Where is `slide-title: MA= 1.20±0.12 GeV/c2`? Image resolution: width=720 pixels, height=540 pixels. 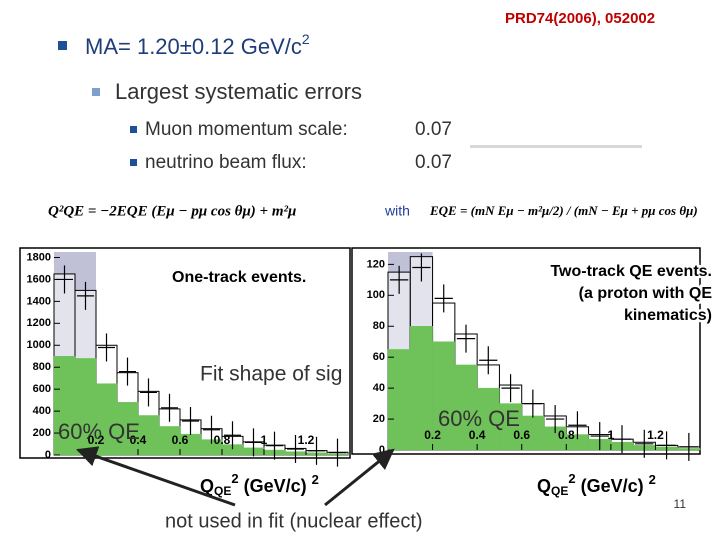
slide-title: MA= 1.20±0.12 GeV/c2 is located at coordinates (197, 45).